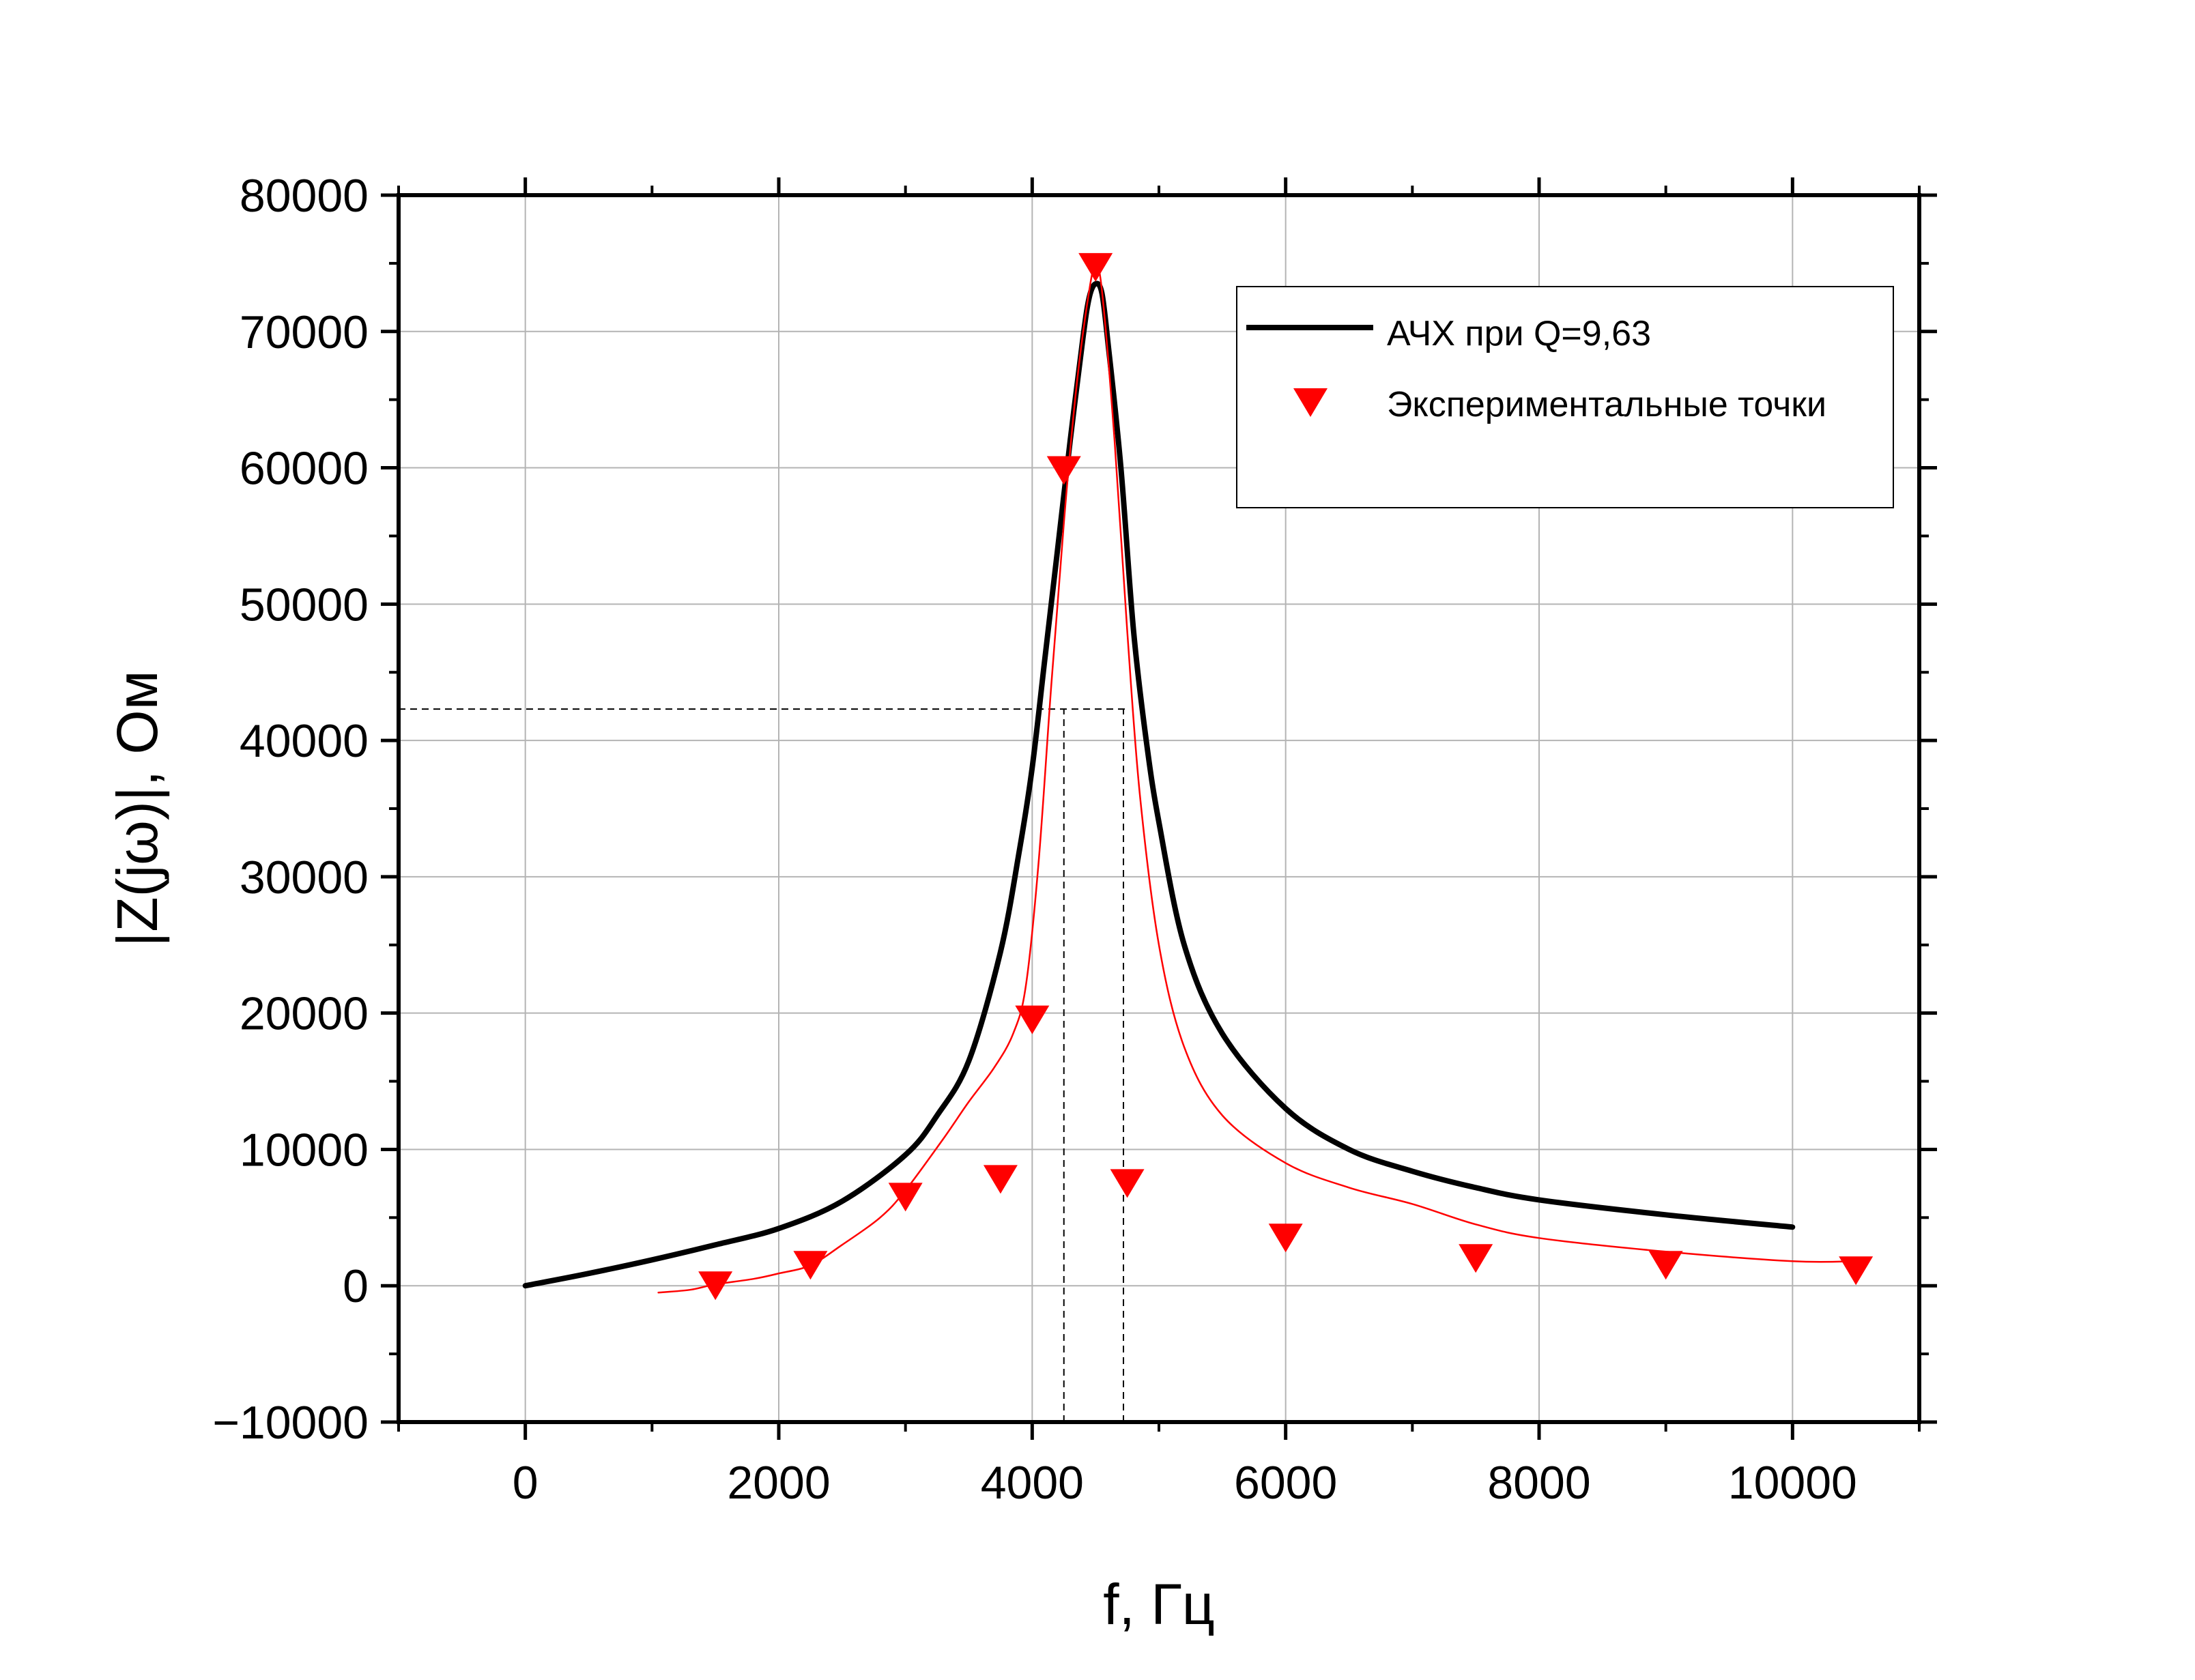 Image resolution: width=2195 pixels, height=1680 pixels. Describe the element at coordinates (1539, 1483) in the screenshot. I see `x-tick-label: 8000` at that location.